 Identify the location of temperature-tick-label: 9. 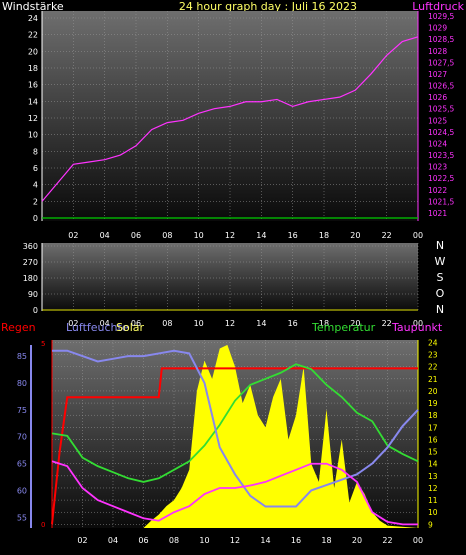
(430, 524).